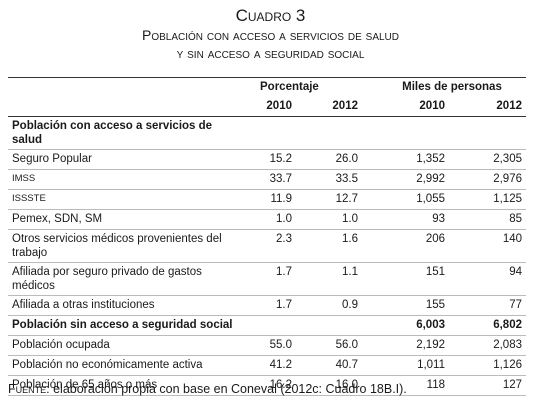 This screenshot has width=541, height=403. I want to click on data-row: Población ocupada 55.0 56.0 2,192 2,083, so click(267, 345).